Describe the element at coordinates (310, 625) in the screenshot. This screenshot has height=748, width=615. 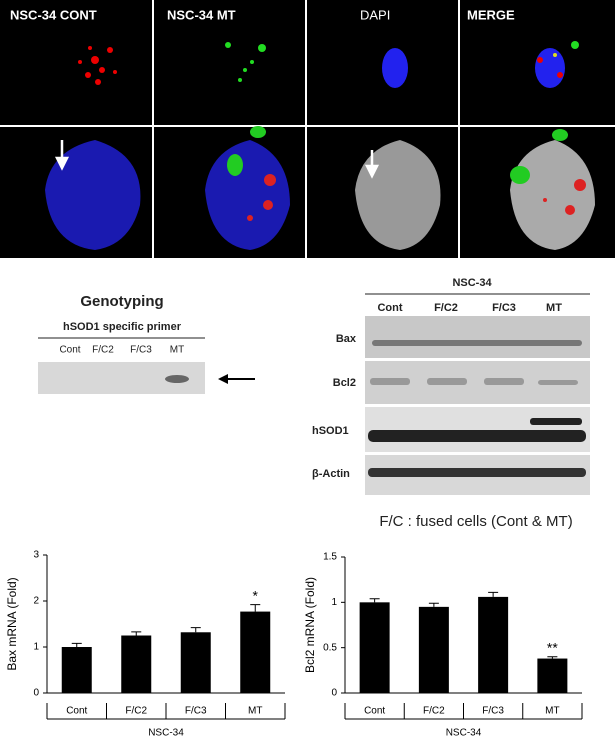
I see `y-axis-label: Bcl2 mRNA (Fold)` at that location.